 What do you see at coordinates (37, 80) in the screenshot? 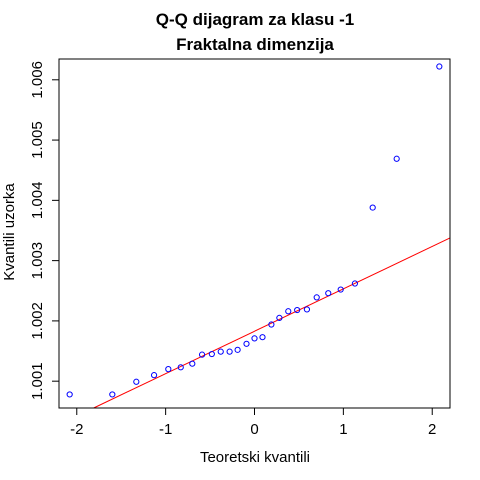
I see `y-tick-label: 1.006` at bounding box center [37, 80].